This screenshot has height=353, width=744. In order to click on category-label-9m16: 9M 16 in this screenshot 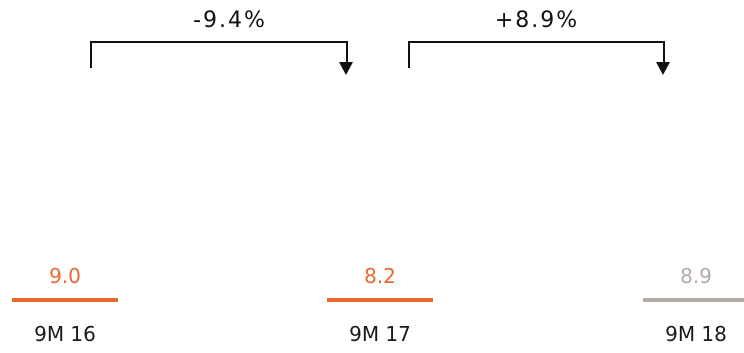, I will do `click(65, 334)`.